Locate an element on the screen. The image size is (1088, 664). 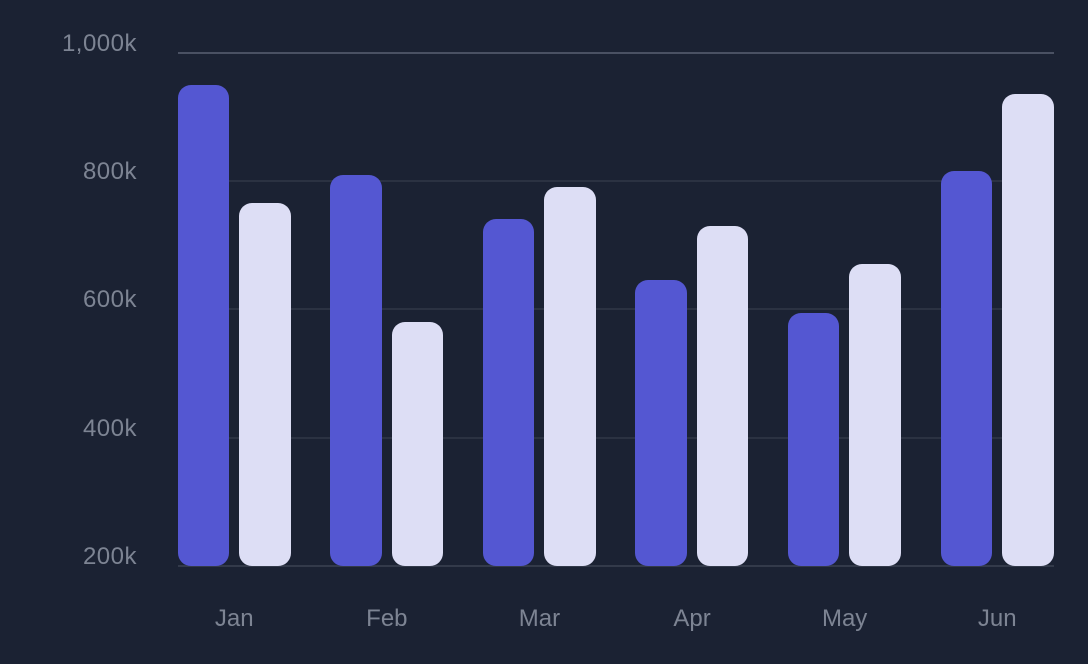
x-axis-tick-label-jun: Jun is located at coordinates (997, 618).